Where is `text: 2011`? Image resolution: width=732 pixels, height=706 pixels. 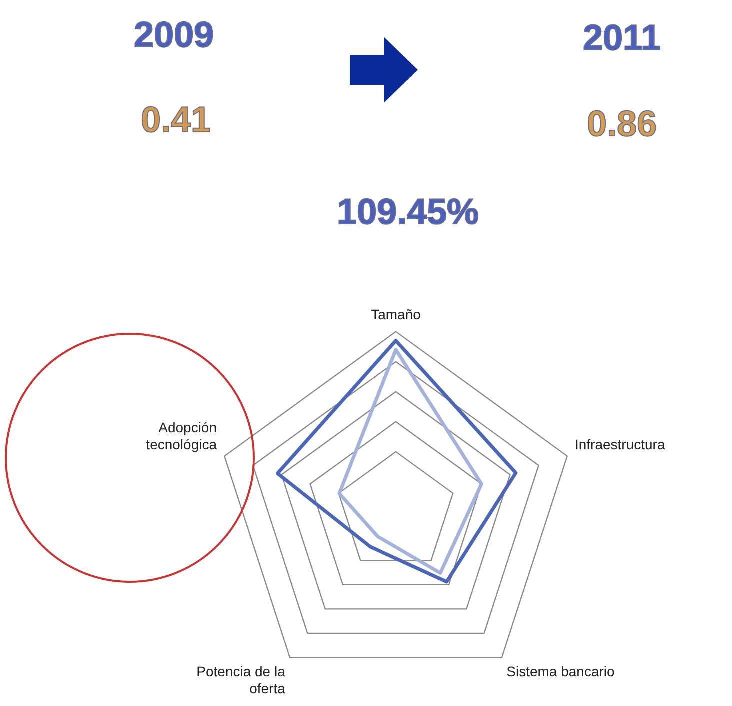
text: 2011 is located at coordinates (622, 38).